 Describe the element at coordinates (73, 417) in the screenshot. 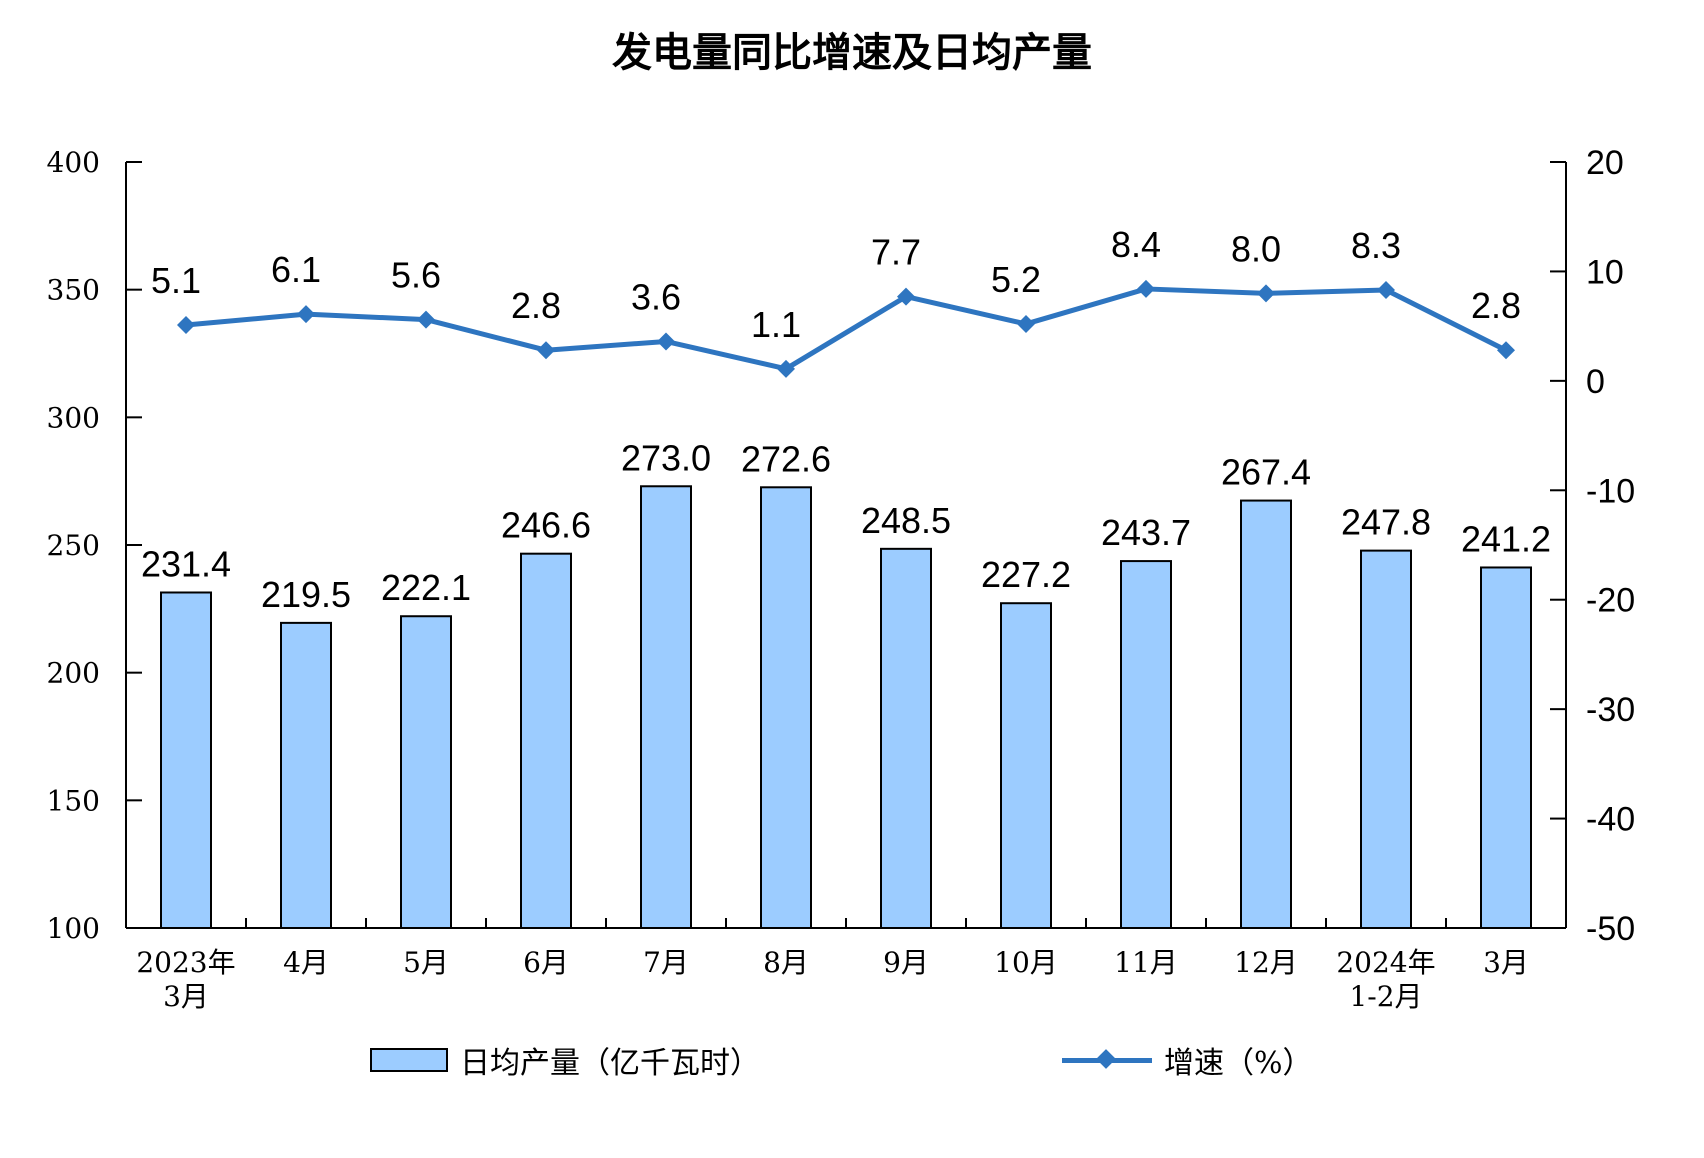

I see `y-left-tick-label: 300` at that location.